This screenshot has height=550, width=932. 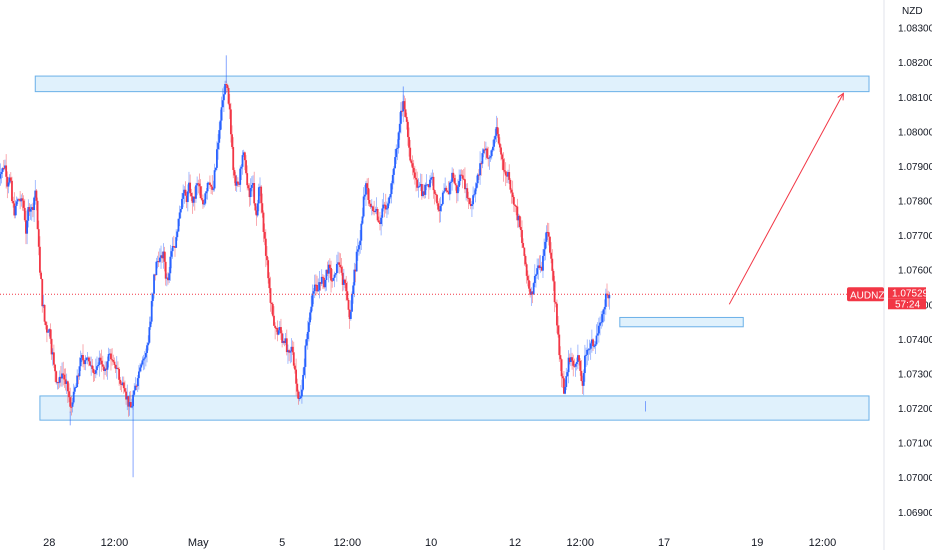 What do you see at coordinates (915, 374) in the screenshot?
I see `y-tick-label: 1.07300` at bounding box center [915, 374].